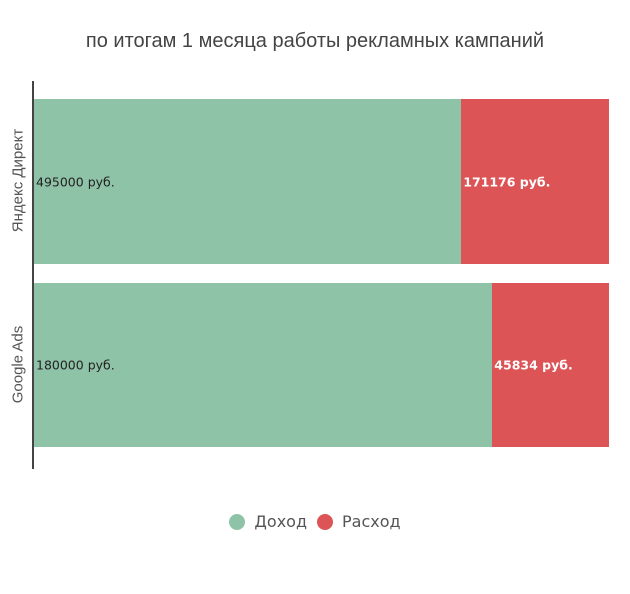 Image resolution: width=630 pixels, height=594 pixels. I want to click on legend-label: Доход, so click(281, 521).